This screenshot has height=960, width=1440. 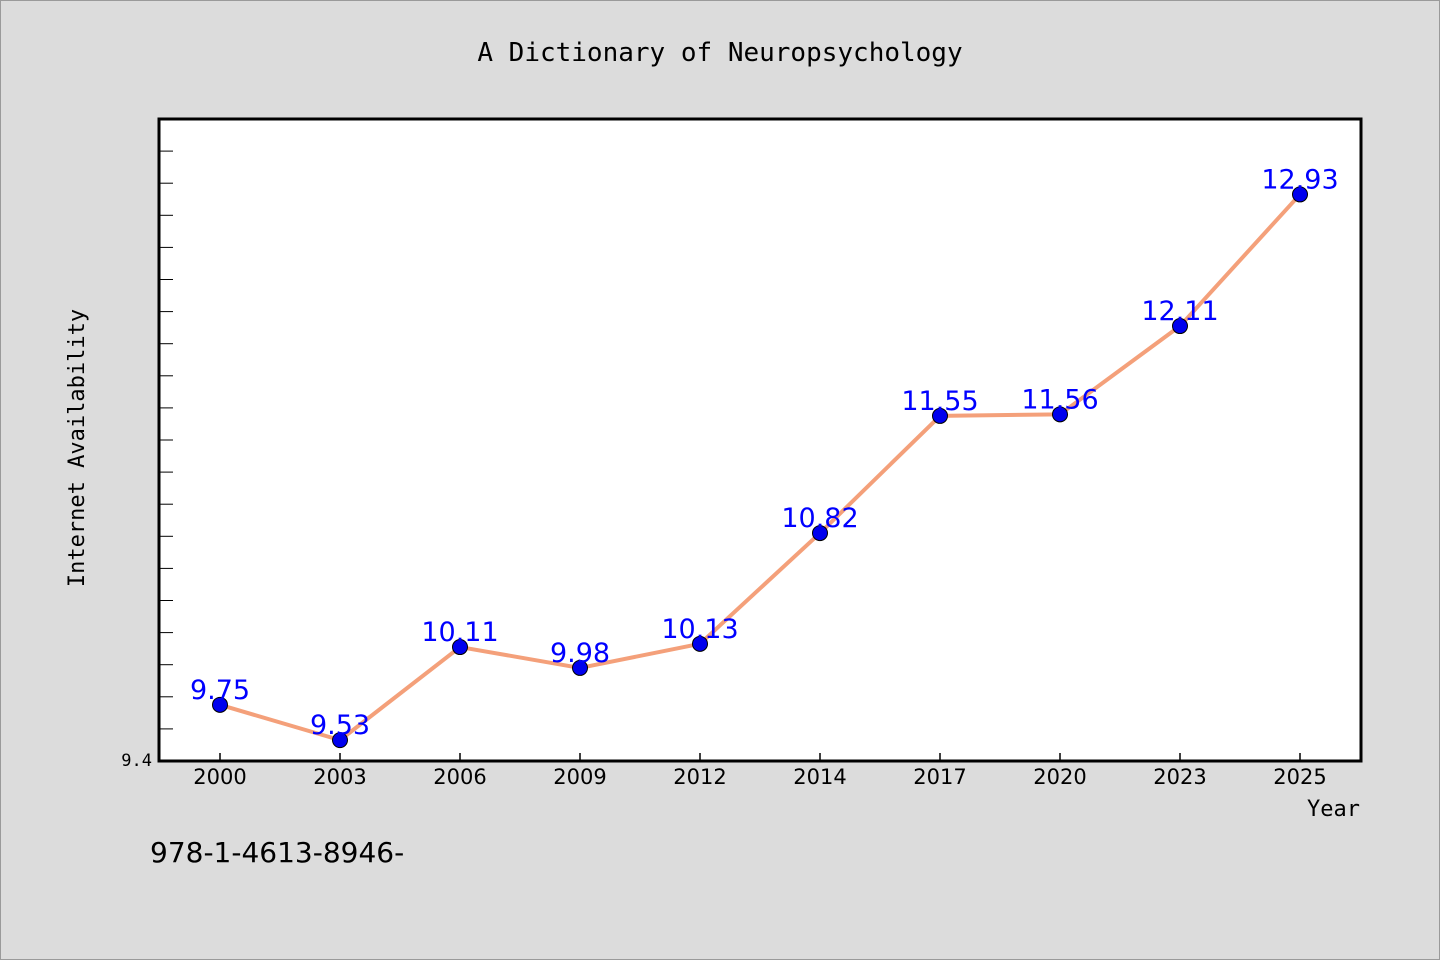 What do you see at coordinates (136, 761) in the screenshot?
I see `y-axis-tick-label: 9.4` at bounding box center [136, 761].